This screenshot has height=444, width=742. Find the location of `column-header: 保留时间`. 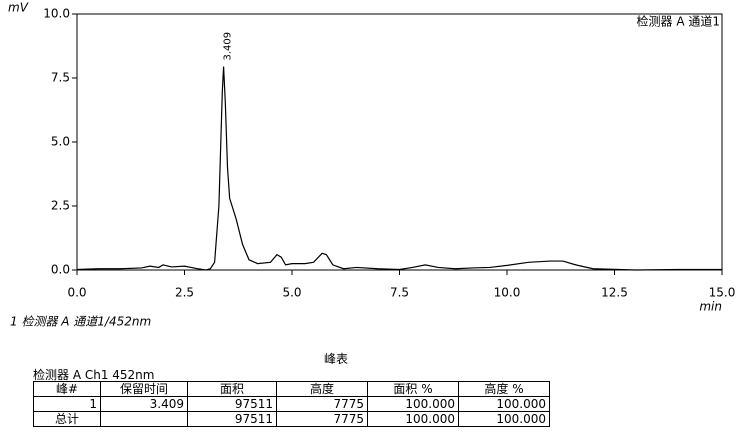

column-header: 保留时间 is located at coordinates (144, 389).